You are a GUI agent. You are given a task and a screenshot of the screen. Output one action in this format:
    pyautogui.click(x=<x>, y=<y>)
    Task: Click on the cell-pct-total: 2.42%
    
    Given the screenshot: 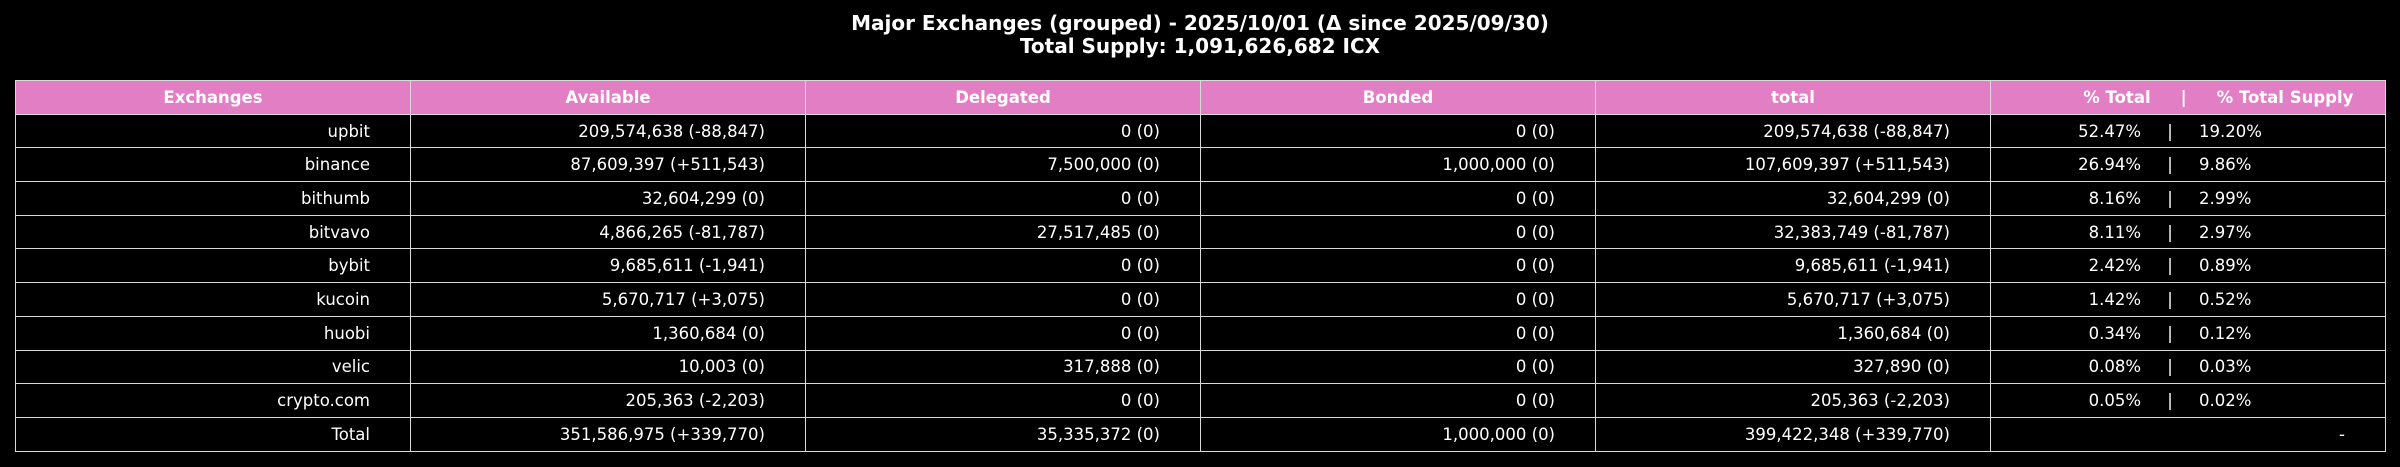 What is the action you would take?
    pyautogui.click(x=2114, y=266)
    